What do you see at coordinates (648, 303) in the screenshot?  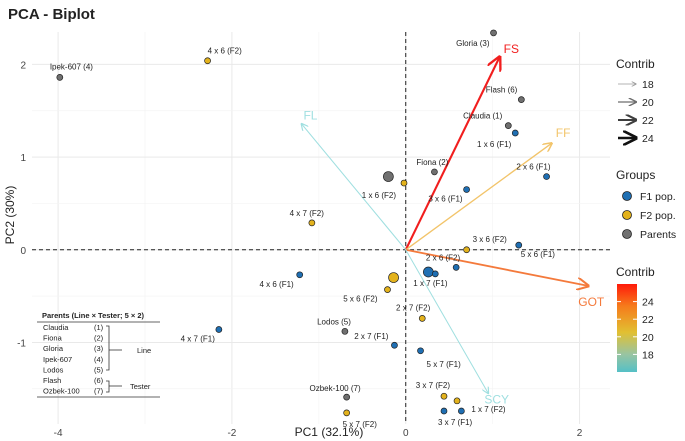 I see `colorbar-tick-label: 24` at bounding box center [648, 303].